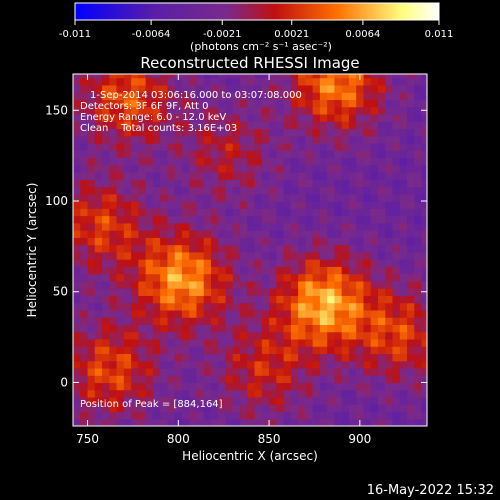  I want to click on y-tick-label: 0, so click(64, 382).